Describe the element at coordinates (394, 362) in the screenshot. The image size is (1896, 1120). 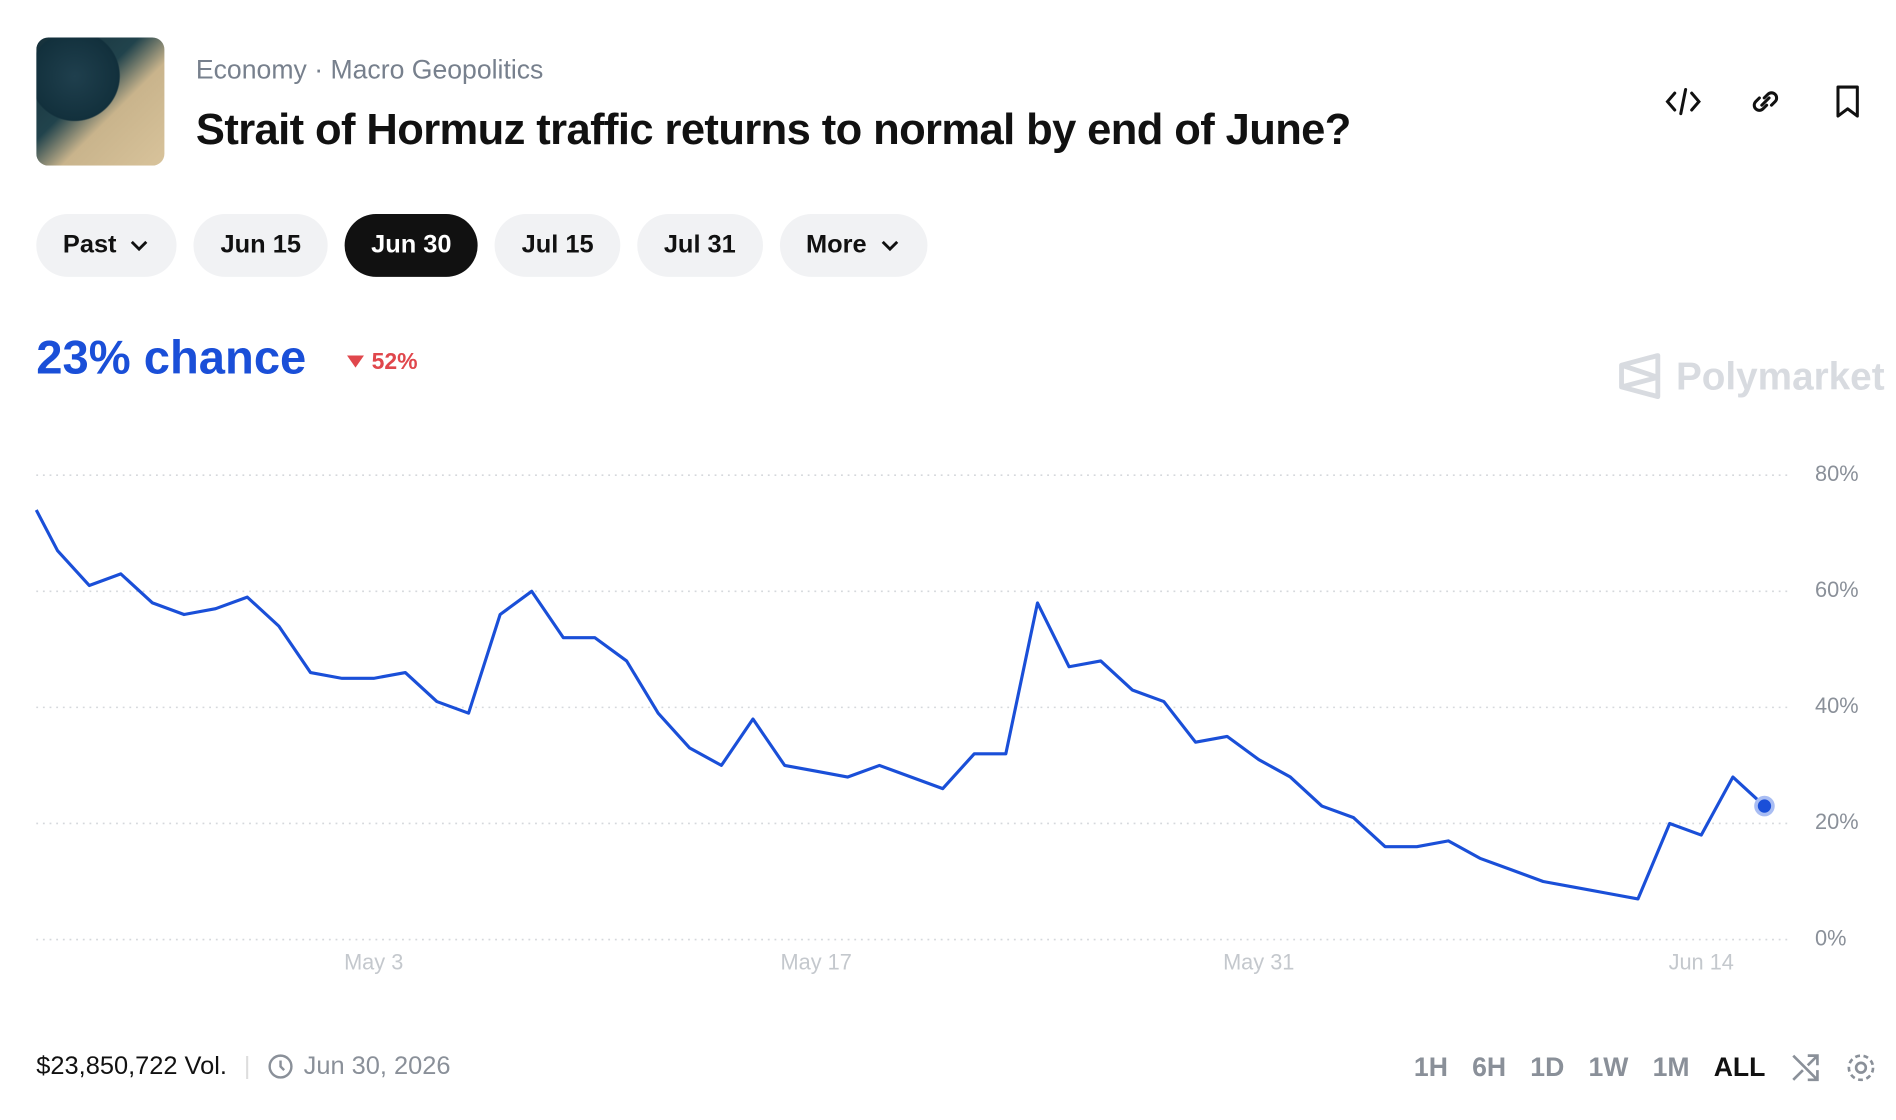
I see `change-value: 52%` at that location.